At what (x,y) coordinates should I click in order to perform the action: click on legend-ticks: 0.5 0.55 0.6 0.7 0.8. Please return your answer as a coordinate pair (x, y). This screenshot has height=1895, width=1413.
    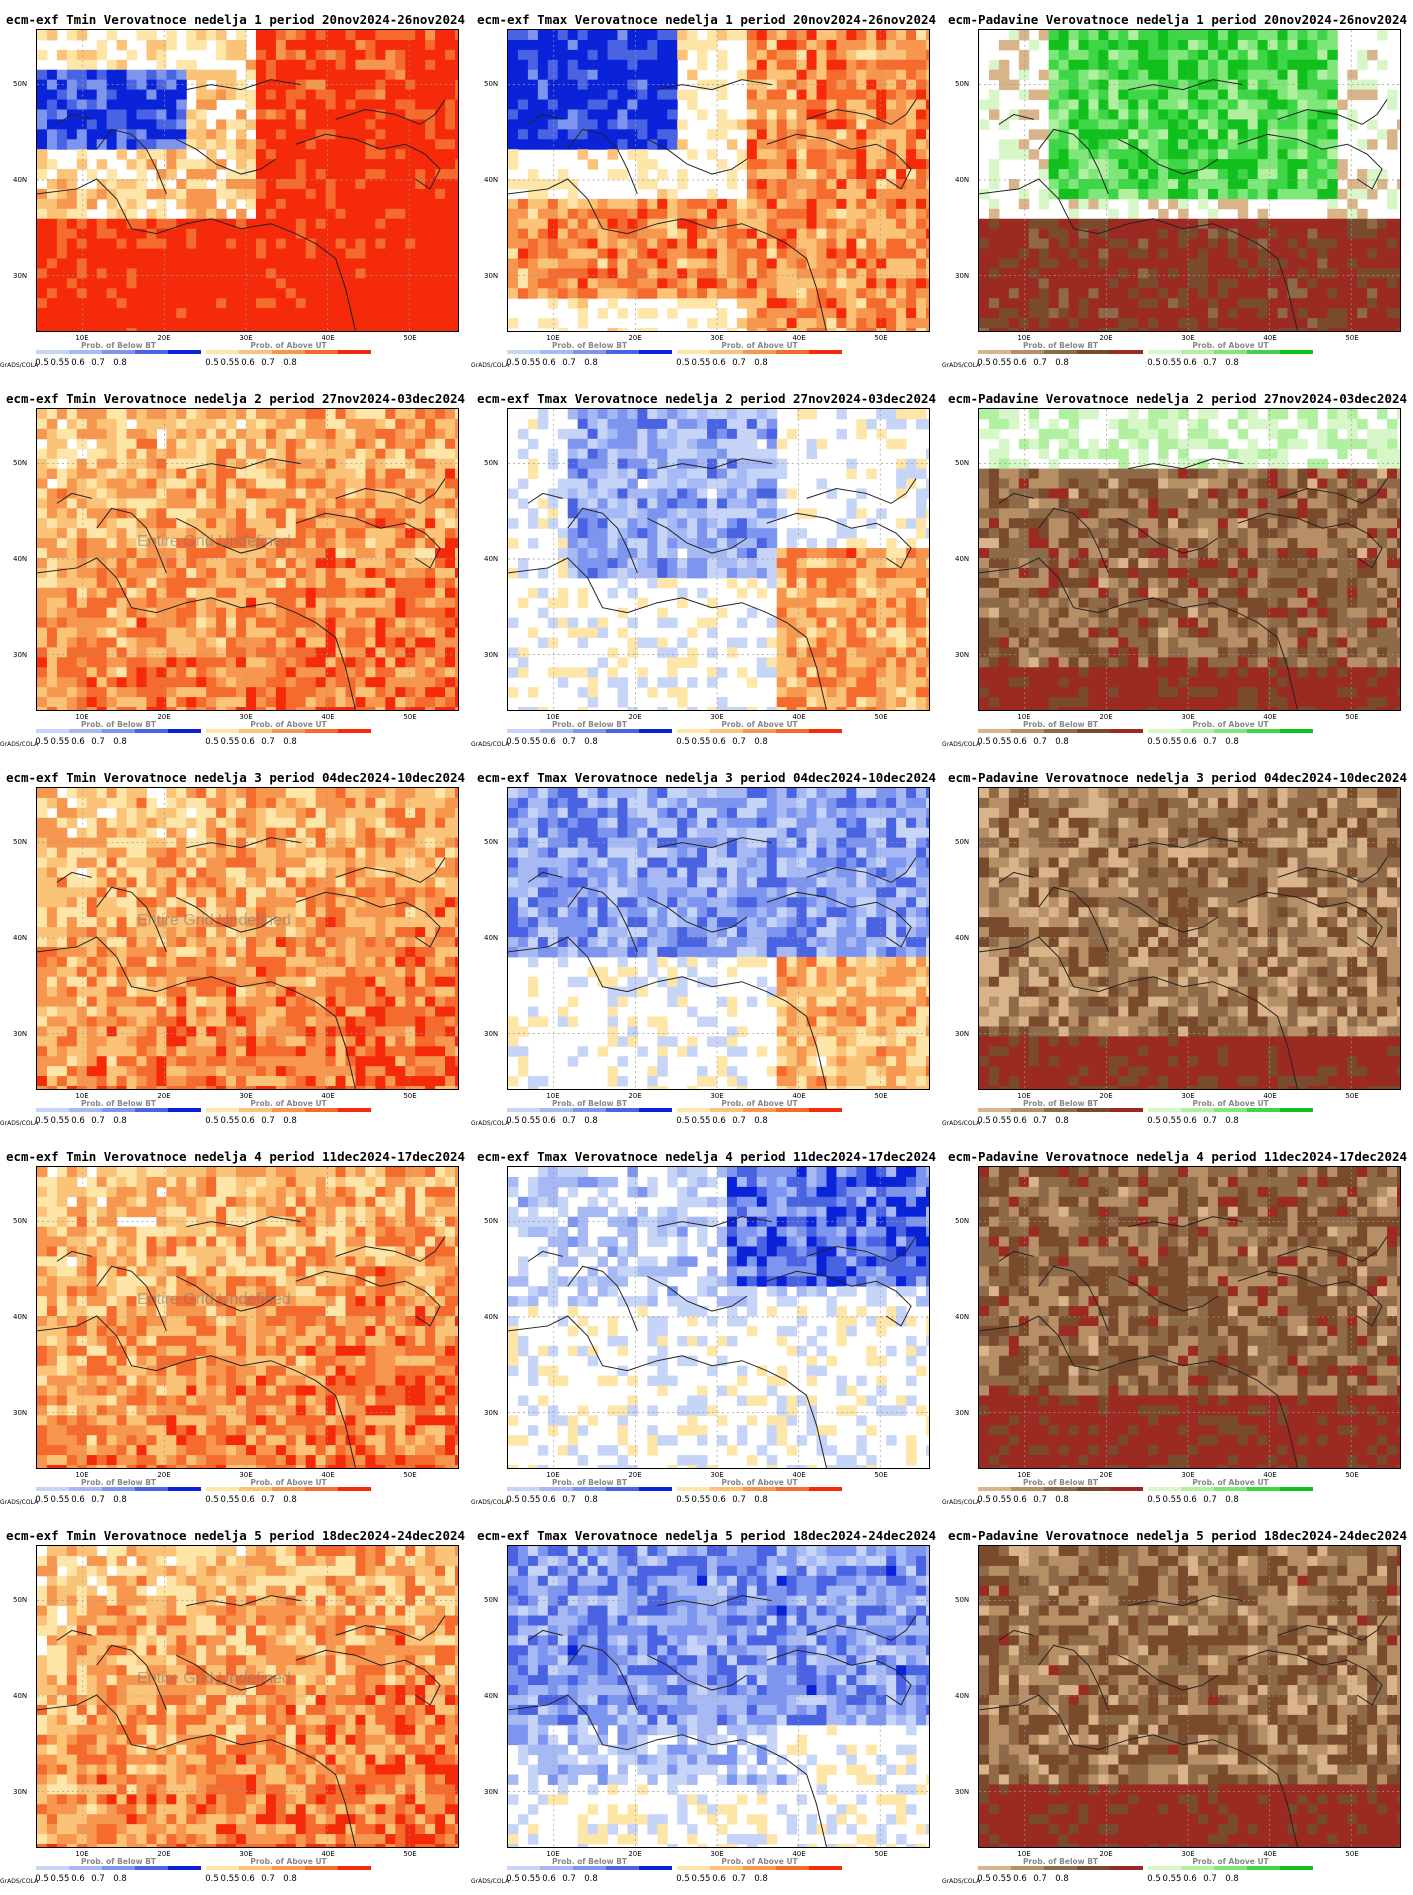
    Looking at the image, I should click on (1060, 363).